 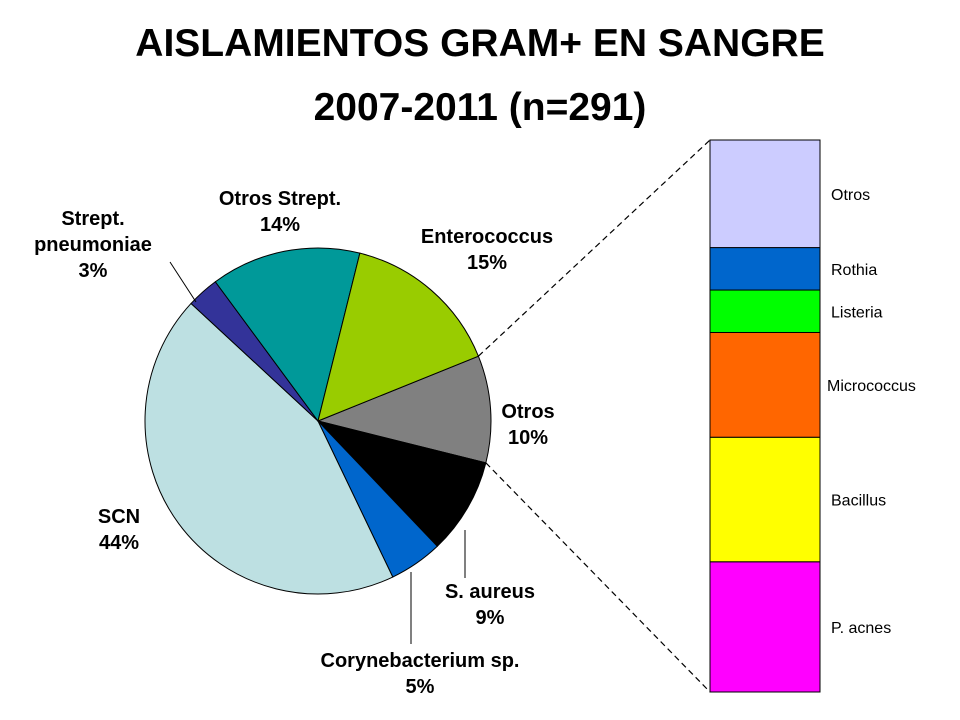 What do you see at coordinates (594, 248) in the screenshot?
I see `connector-line-top` at bounding box center [594, 248].